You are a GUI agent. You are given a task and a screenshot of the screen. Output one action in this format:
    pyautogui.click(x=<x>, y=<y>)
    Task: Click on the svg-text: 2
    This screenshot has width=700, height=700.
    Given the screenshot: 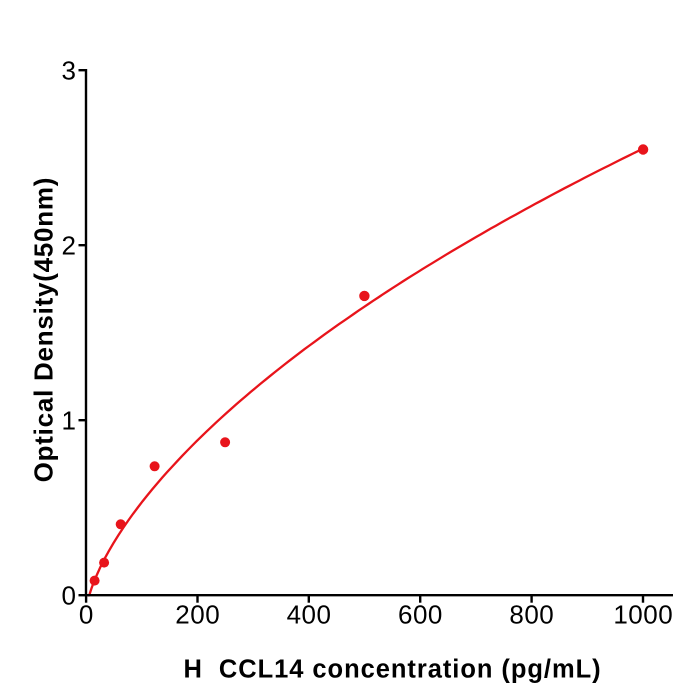 What is the action you would take?
    pyautogui.click(x=69, y=246)
    